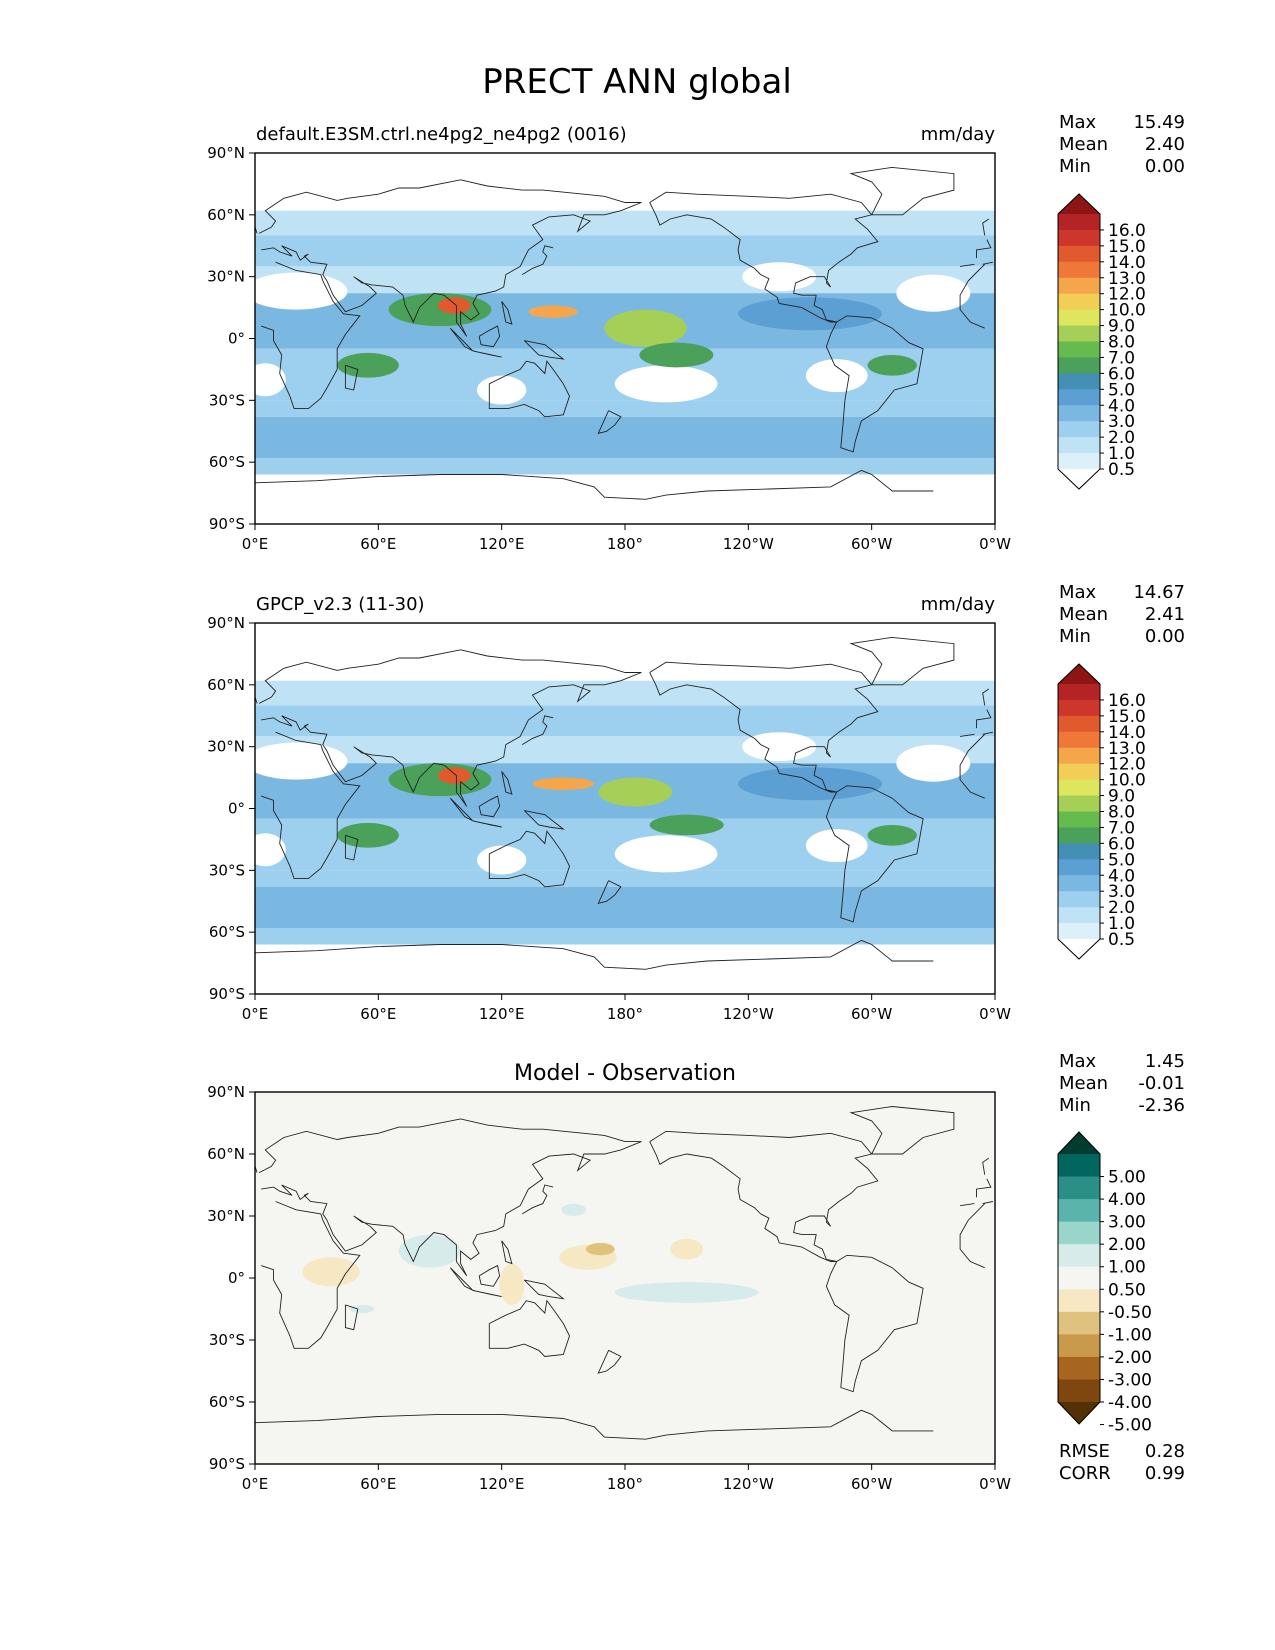  What do you see at coordinates (226, 747) in the screenshot?
I see `y-tick-label: 30°N` at bounding box center [226, 747].